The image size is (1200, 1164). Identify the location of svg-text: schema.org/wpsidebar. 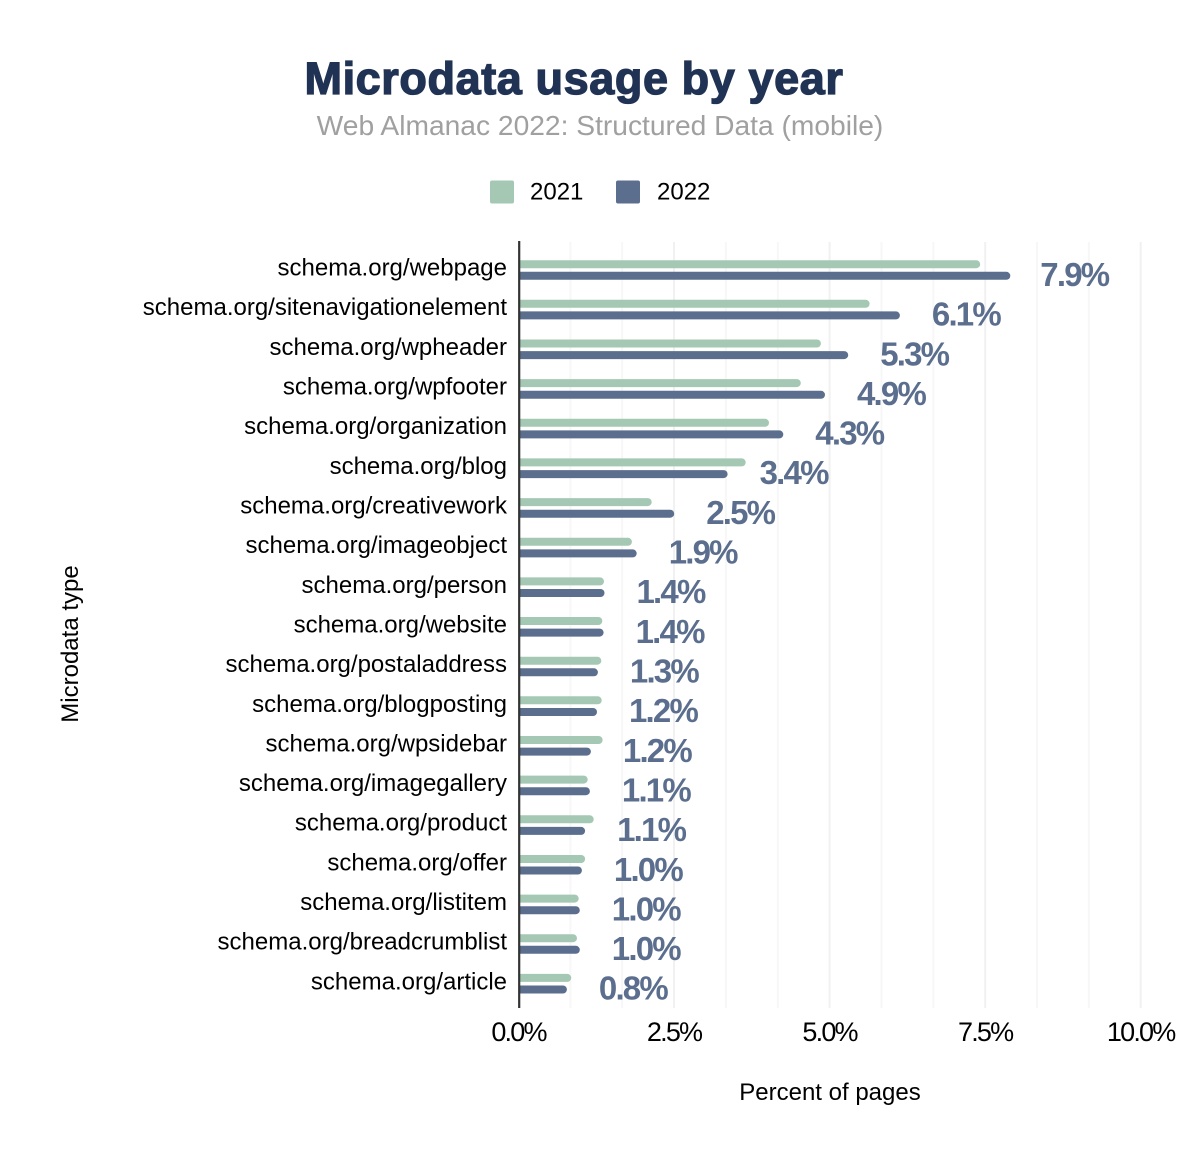
(386, 743).